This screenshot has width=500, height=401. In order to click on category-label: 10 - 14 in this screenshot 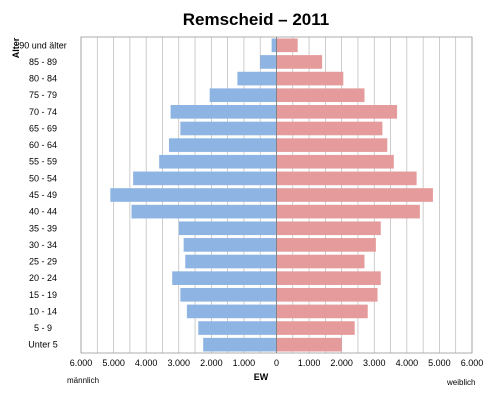, I will do `click(43, 311)`.